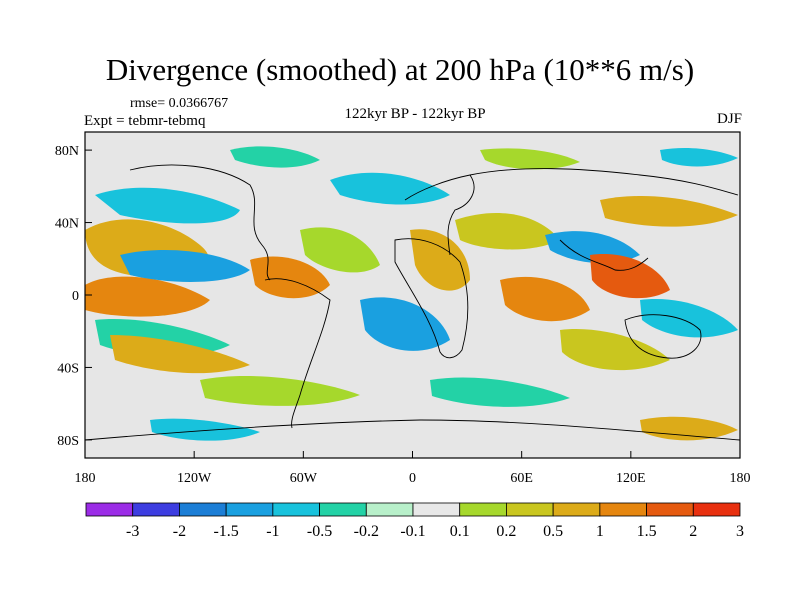 Image resolution: width=800 pixels, height=600 pixels. Describe the element at coordinates (415, 114) in the screenshot. I see `period-label: 122kyr BP - 122kyr BP` at that location.